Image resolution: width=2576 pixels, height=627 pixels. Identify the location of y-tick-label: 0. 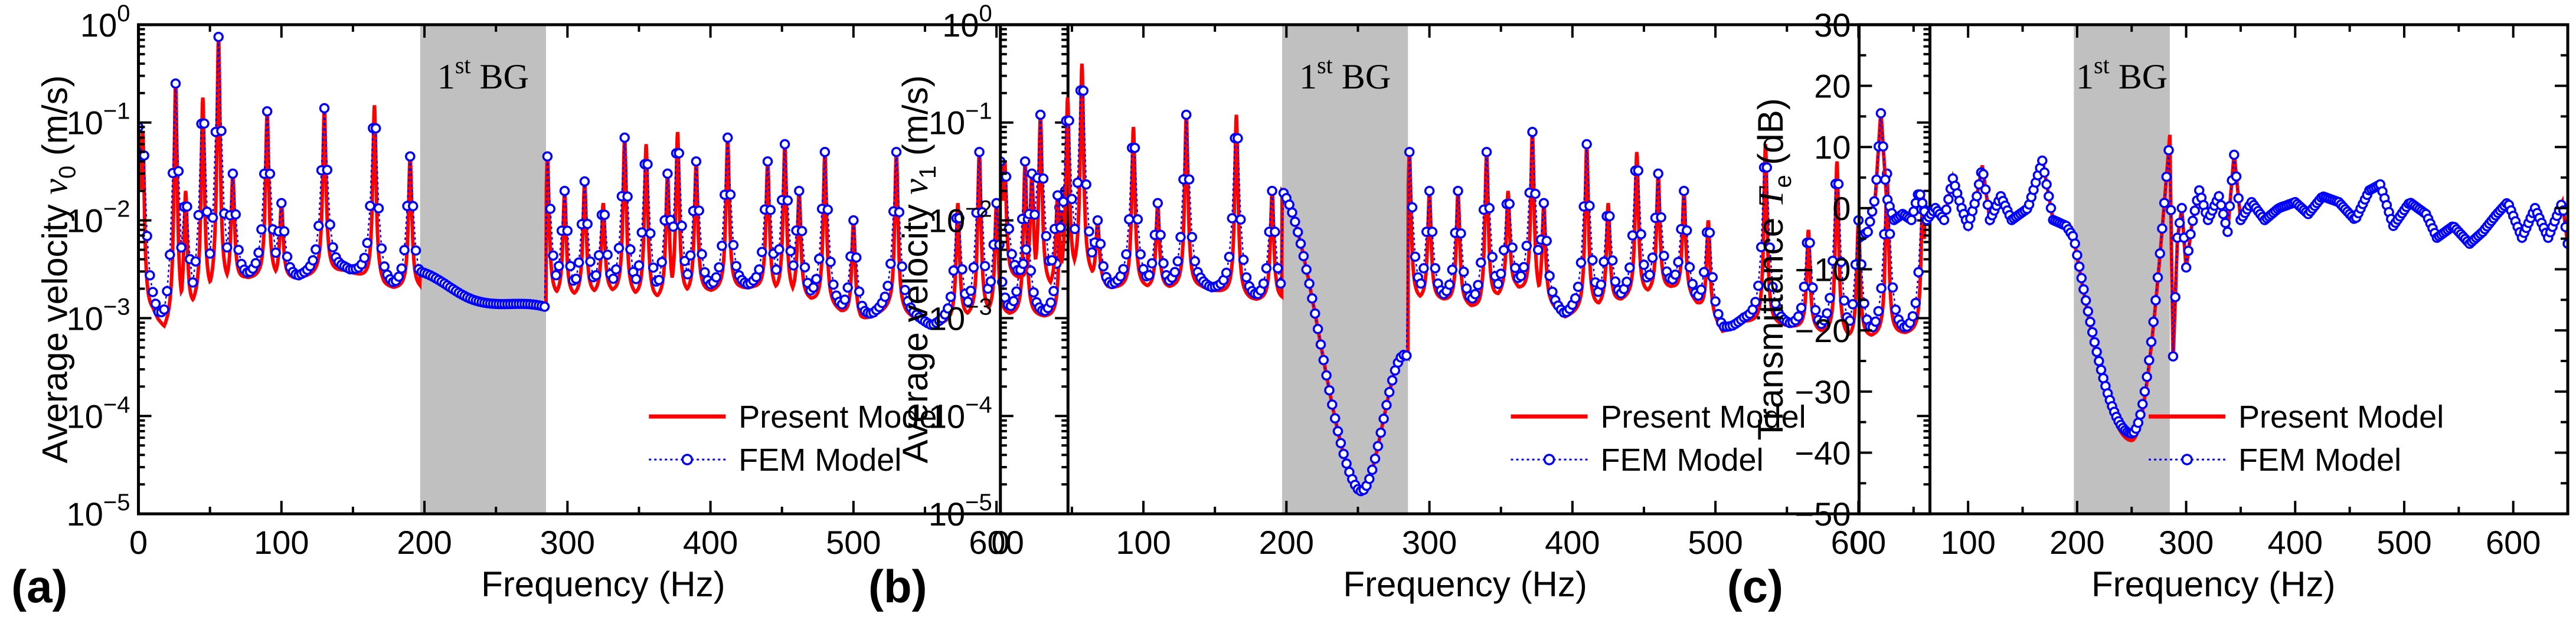
(1841, 208).